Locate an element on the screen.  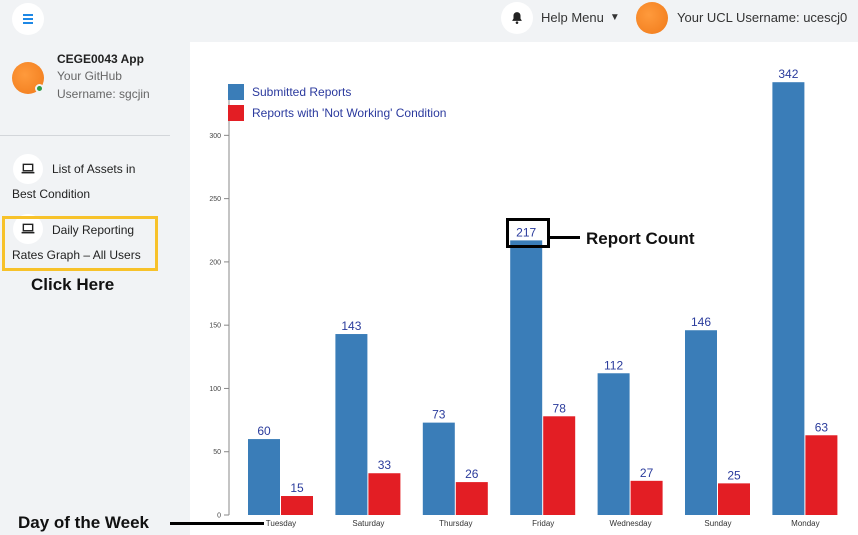
report-count-annotation: Report Count is located at coordinates (640, 238).